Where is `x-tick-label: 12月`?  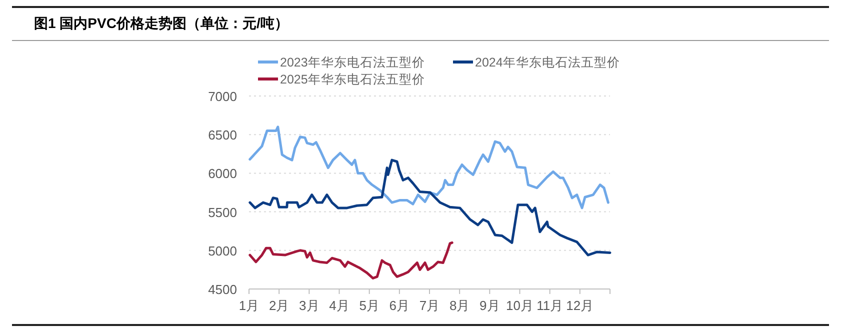
x-tick-label: 12月 is located at coordinates (580, 305).